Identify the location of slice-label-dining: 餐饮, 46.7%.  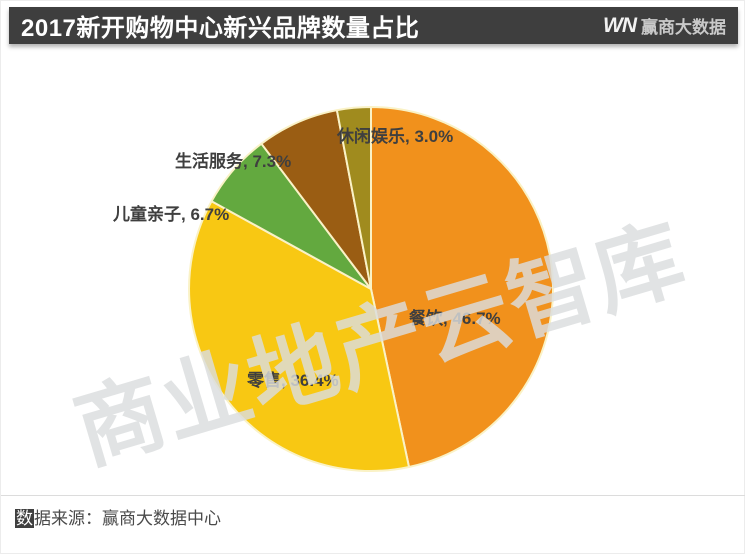
(455, 318).